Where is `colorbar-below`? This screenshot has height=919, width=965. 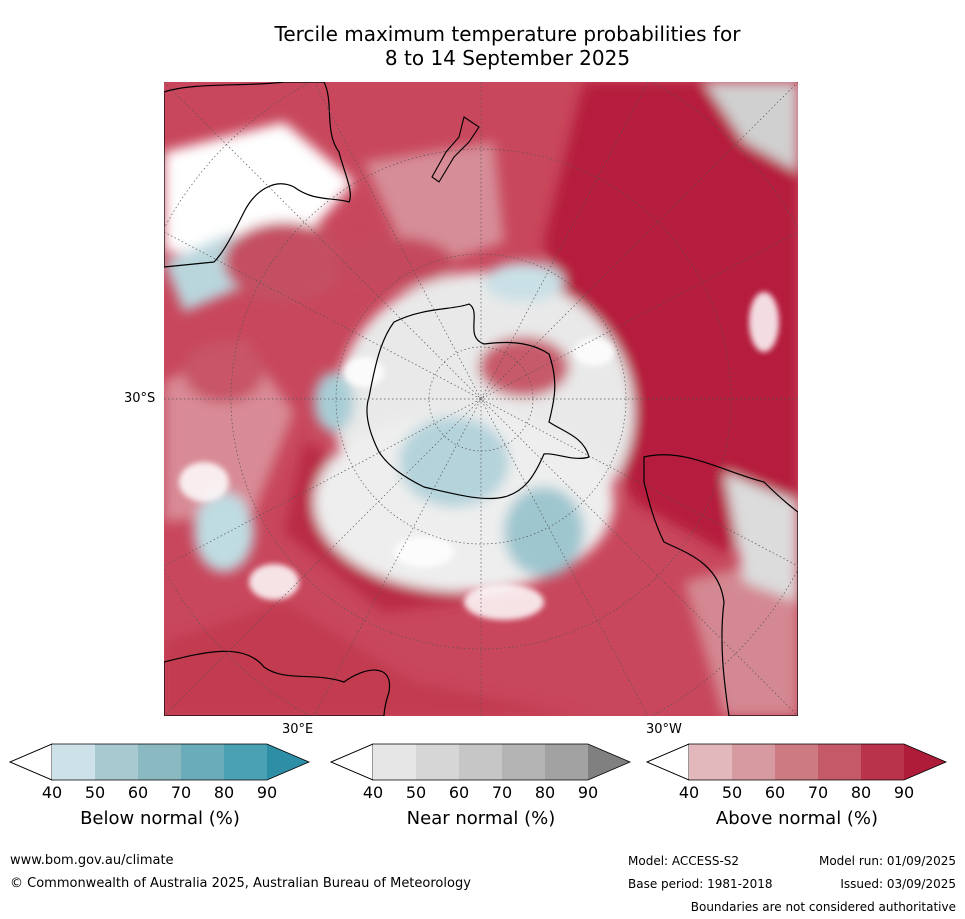 colorbar-below is located at coordinates (159, 762).